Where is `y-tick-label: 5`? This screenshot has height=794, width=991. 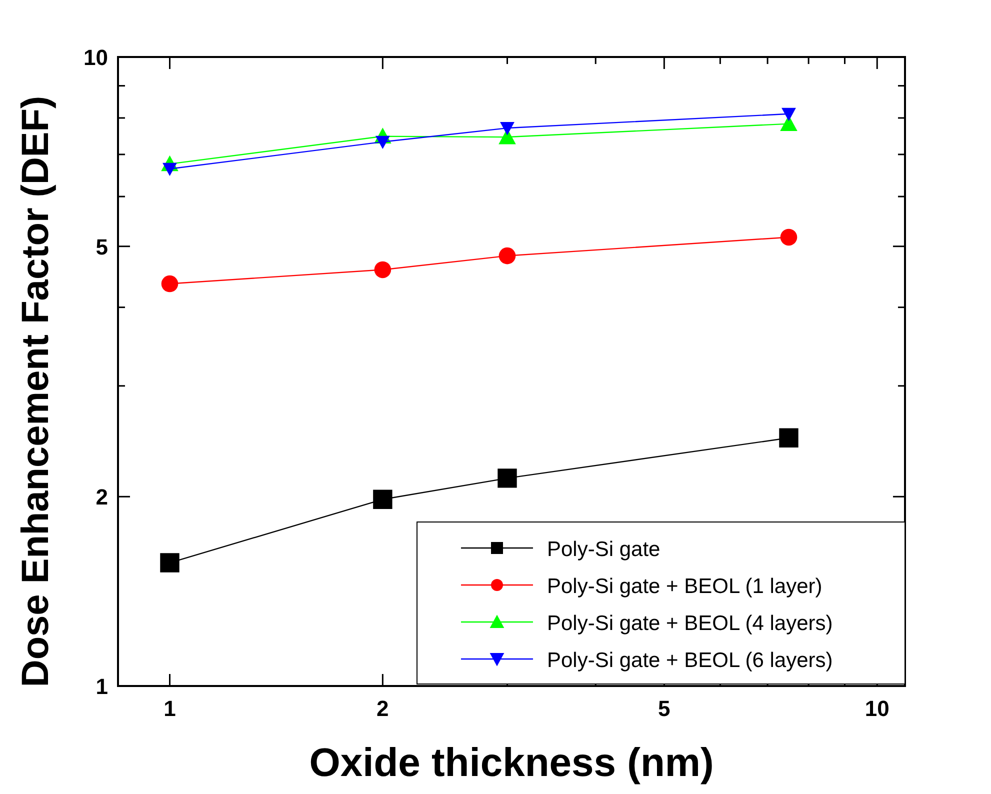
y-tick-label: 5 is located at coordinates (102, 247).